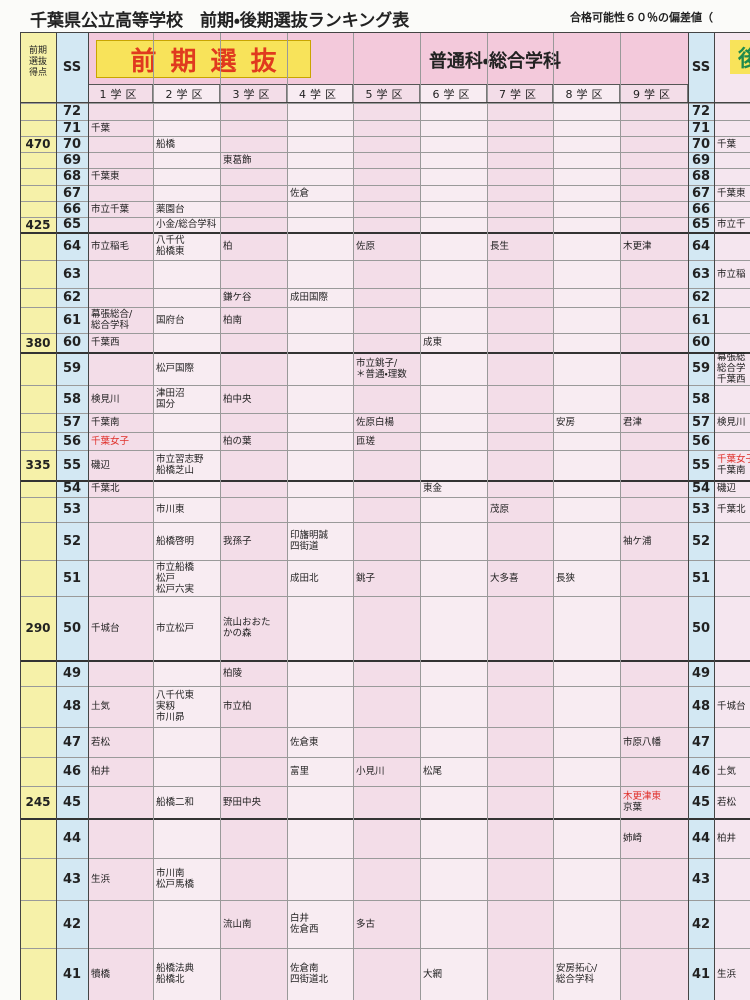  Describe the element at coordinates (170, 209) in the screenshot. I see `school-name: 薬園台` at that location.